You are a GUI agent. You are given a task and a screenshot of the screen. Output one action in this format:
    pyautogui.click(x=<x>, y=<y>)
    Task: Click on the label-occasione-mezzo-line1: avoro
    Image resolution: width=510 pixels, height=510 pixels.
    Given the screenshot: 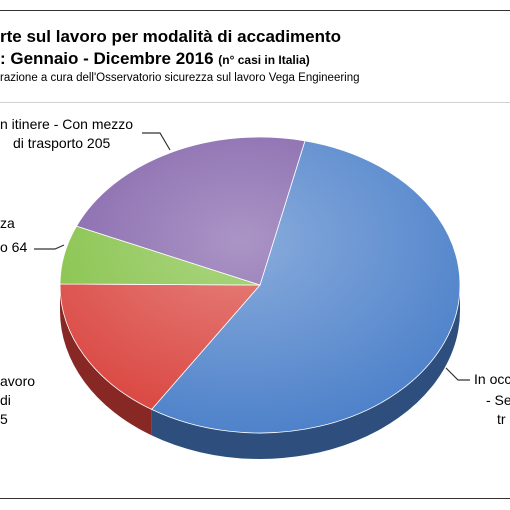 What is the action you would take?
    pyautogui.click(x=18, y=381)
    